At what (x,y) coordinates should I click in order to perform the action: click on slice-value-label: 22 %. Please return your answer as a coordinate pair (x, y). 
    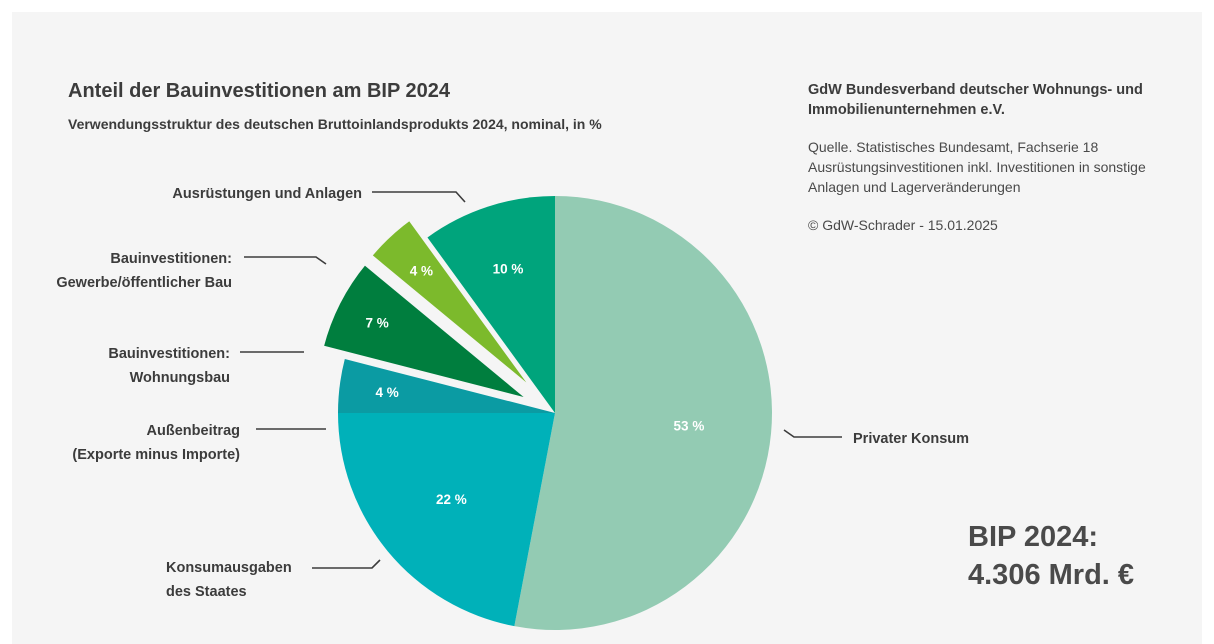
    Looking at the image, I should click on (451, 499).